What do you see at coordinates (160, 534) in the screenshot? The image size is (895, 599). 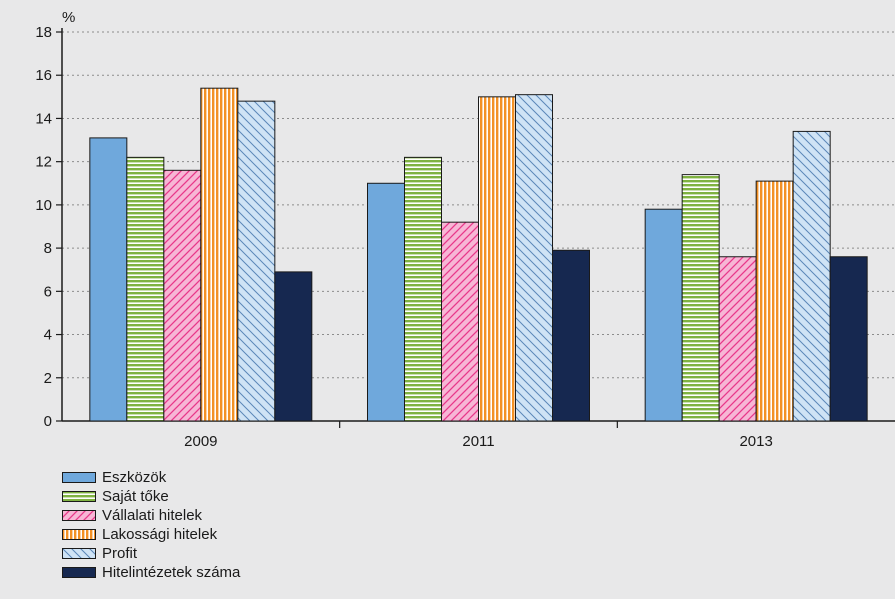 I see `legend-label: Lakossági hitelek` at bounding box center [160, 534].